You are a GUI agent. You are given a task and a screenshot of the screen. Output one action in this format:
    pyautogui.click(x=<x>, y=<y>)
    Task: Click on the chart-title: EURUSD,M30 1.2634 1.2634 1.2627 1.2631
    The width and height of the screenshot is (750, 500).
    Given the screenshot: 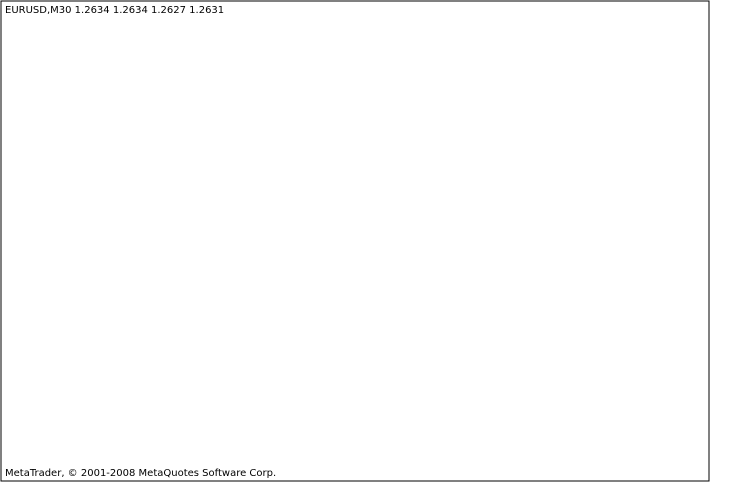 What is the action you would take?
    pyautogui.click(x=114, y=10)
    